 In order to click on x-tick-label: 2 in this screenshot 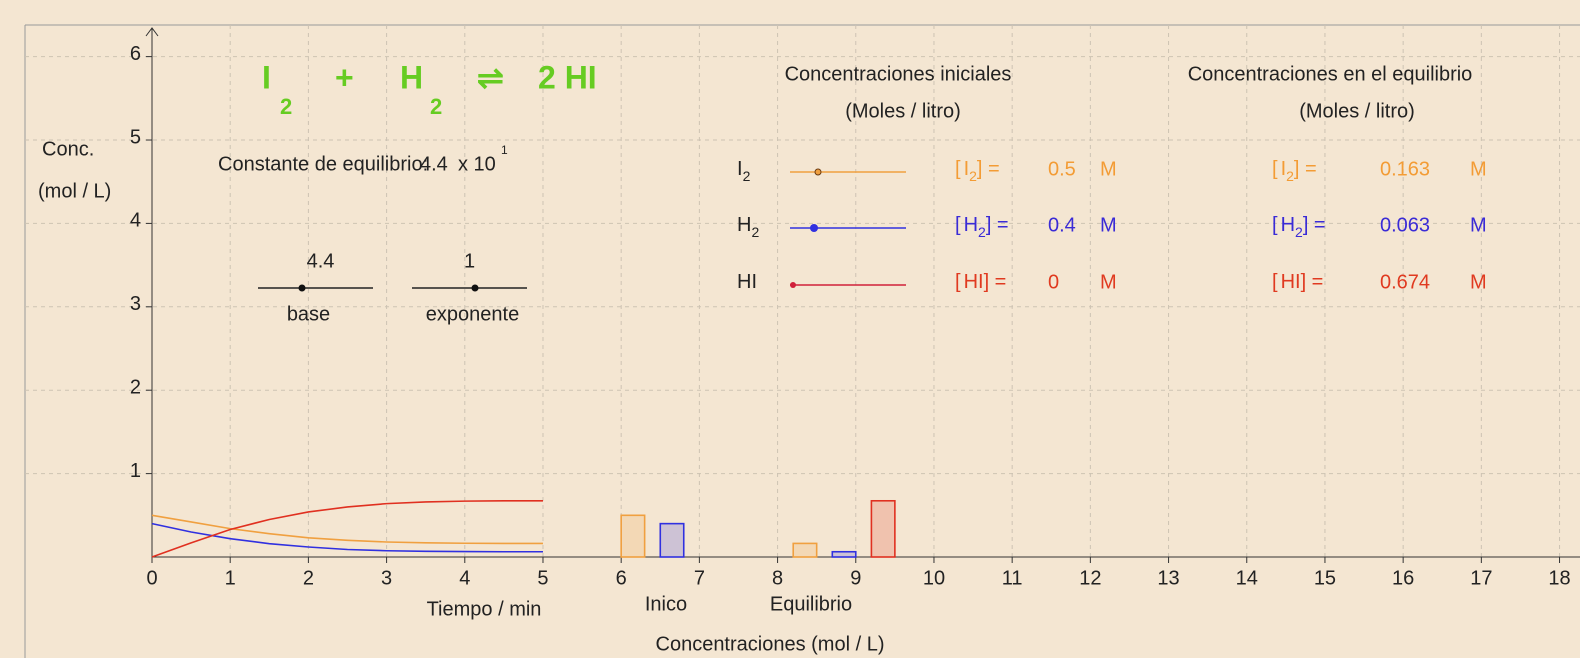, I will do `click(308, 578)`.